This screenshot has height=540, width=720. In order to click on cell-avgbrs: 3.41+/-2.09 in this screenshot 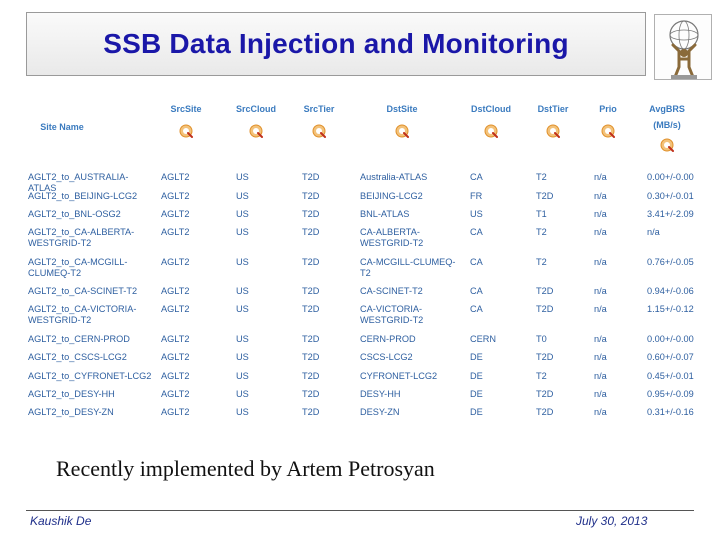, I will do `click(670, 214)`.